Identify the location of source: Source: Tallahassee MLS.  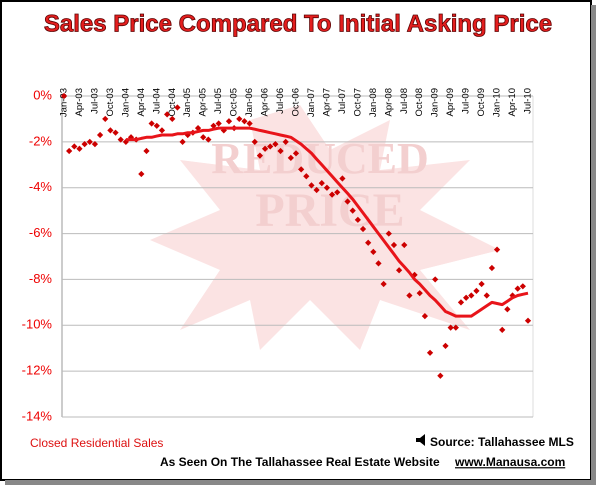
(502, 442).